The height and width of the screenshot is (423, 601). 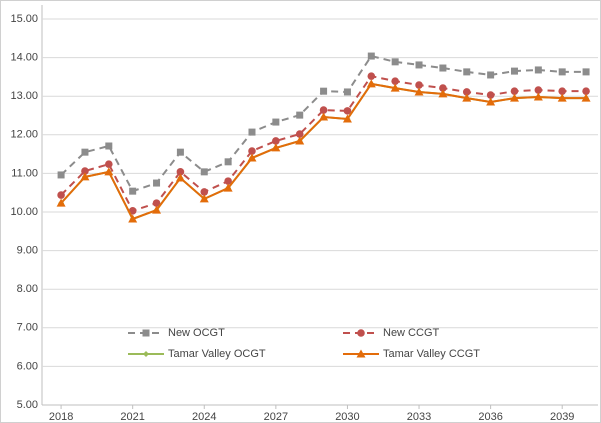 What do you see at coordinates (431, 354) in the screenshot?
I see `legend-label: Tamar Valley CCGT` at bounding box center [431, 354].